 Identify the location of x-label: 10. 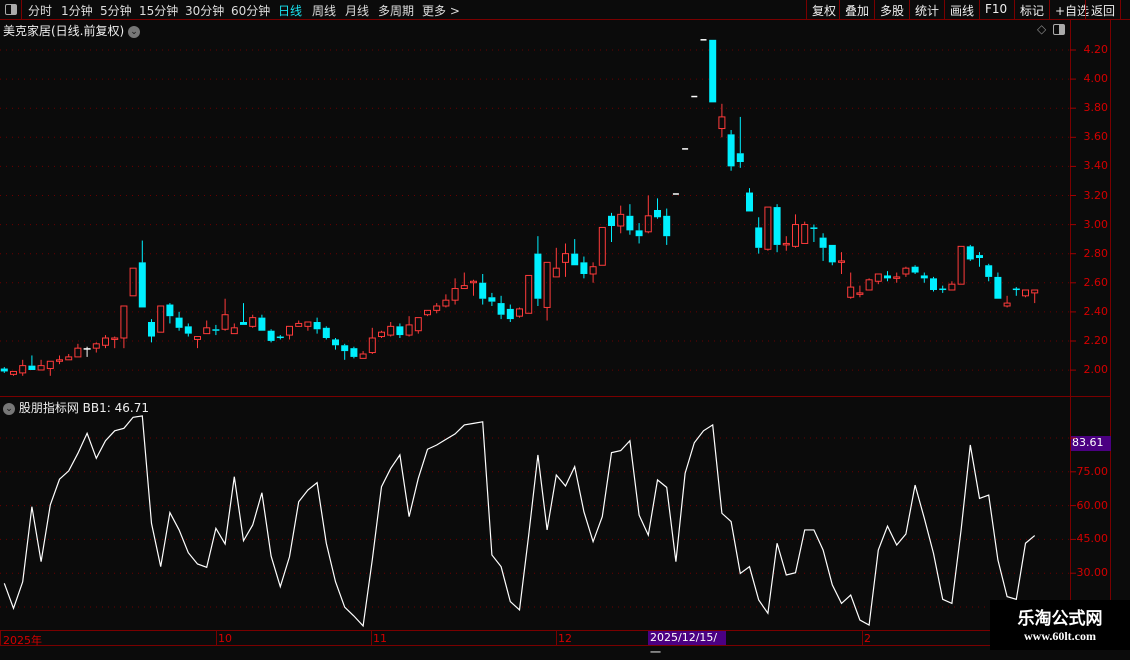
(225, 638).